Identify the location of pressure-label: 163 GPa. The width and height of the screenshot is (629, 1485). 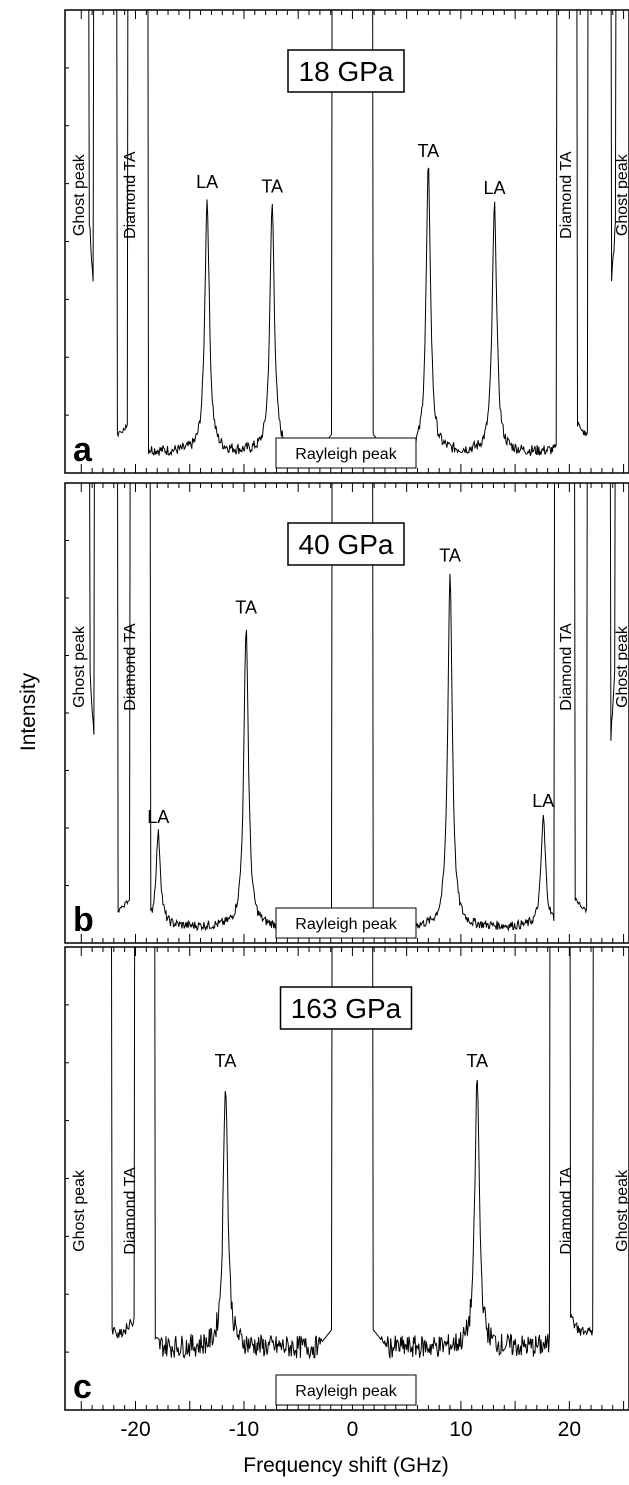
(346, 1008).